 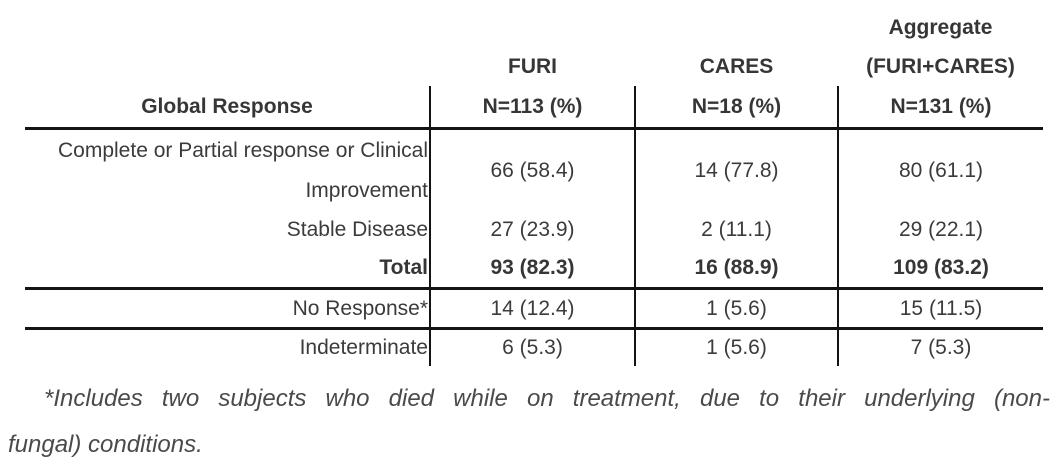 I want to click on table-row-indeterminate: Indeterminate 6 (5.3) 1 (5.6) 7 (5.3), so click(x=534, y=347).